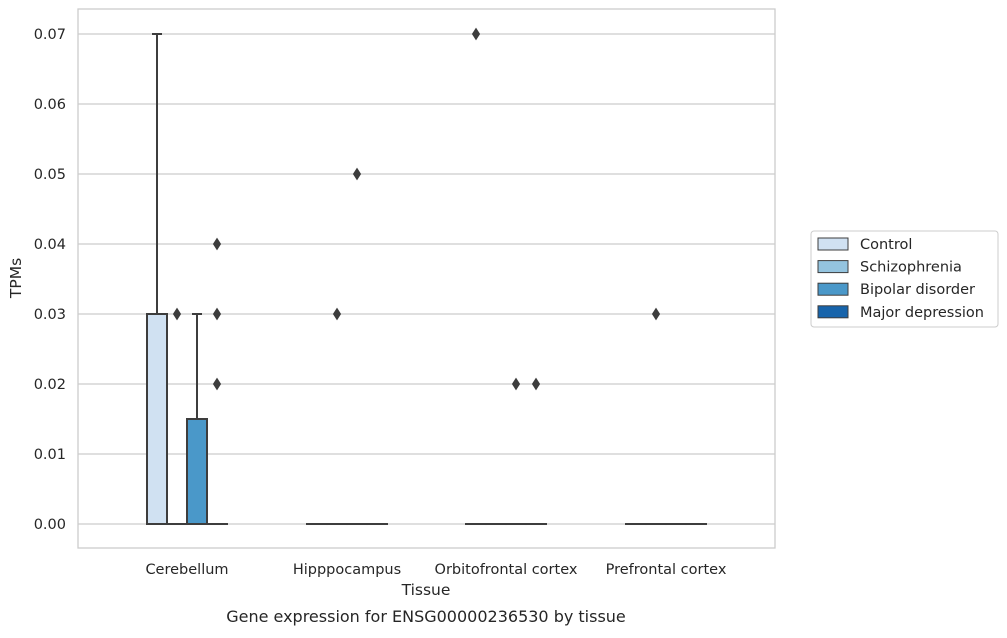 This screenshot has height=638, width=1007. Describe the element at coordinates (186, 570) in the screenshot. I see `x-tick-label: Cerebellum` at that location.